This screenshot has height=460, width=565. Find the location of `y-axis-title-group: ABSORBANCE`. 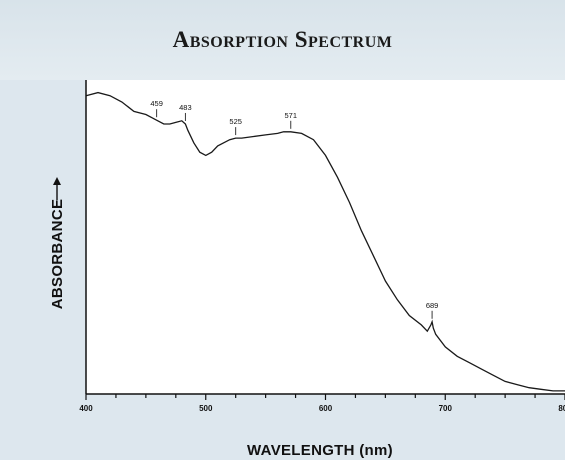

y-axis-title-group: ABSORBANCE is located at coordinates (57, 254).